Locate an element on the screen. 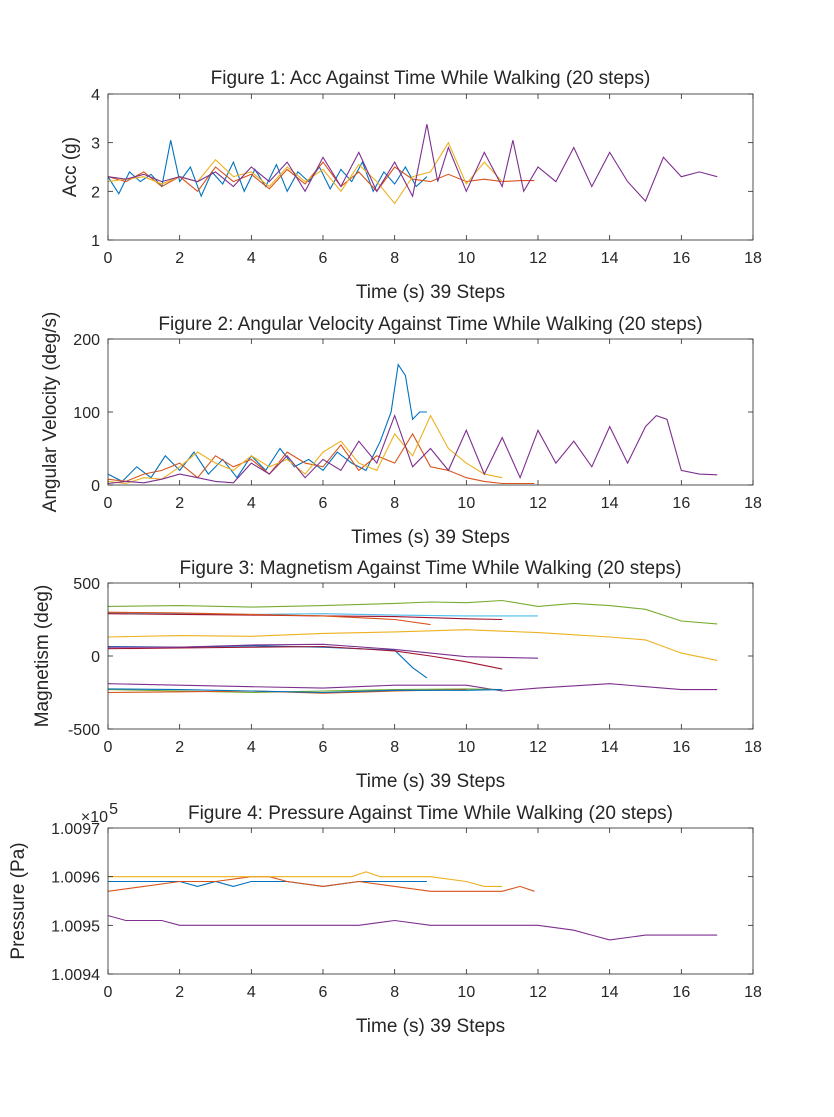  y-tick-label: 4 is located at coordinates (95, 95).